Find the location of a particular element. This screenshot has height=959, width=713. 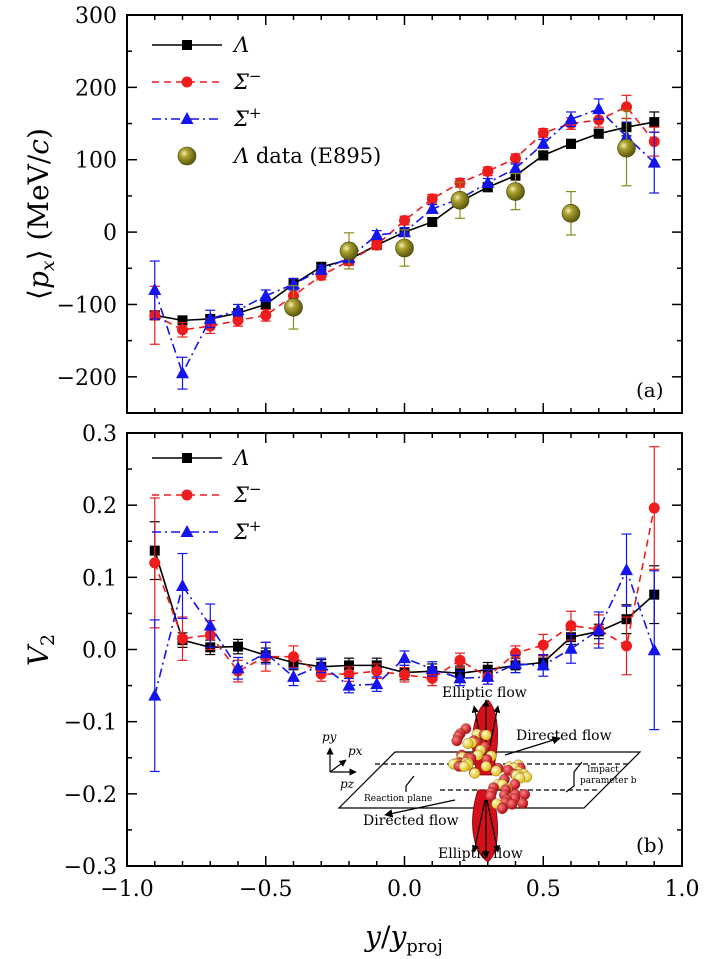

impact-parameter-bracket is located at coordinates (574, 777).